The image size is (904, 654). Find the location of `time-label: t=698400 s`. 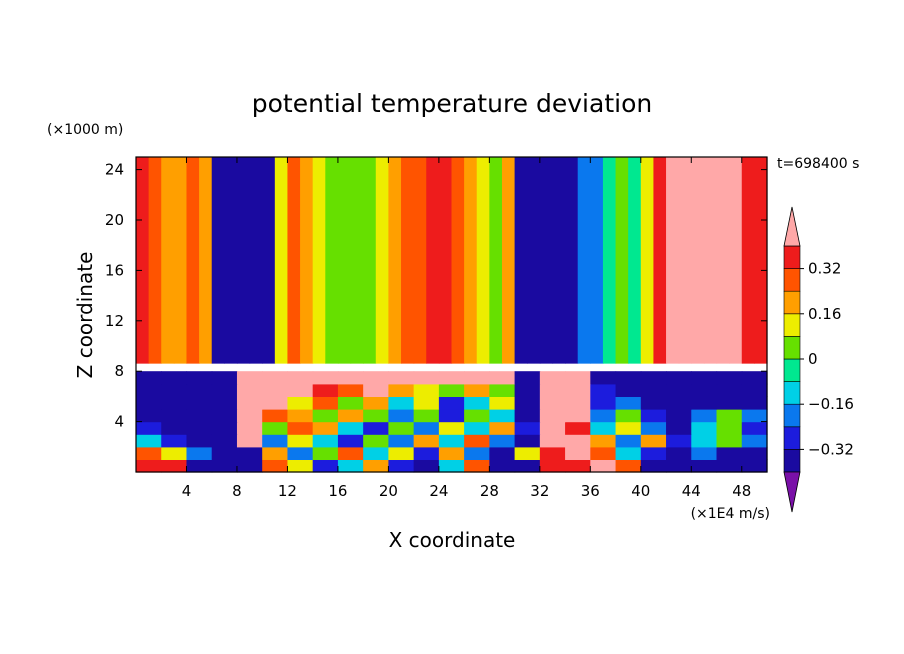

time-label: t=698400 s is located at coordinates (818, 164).